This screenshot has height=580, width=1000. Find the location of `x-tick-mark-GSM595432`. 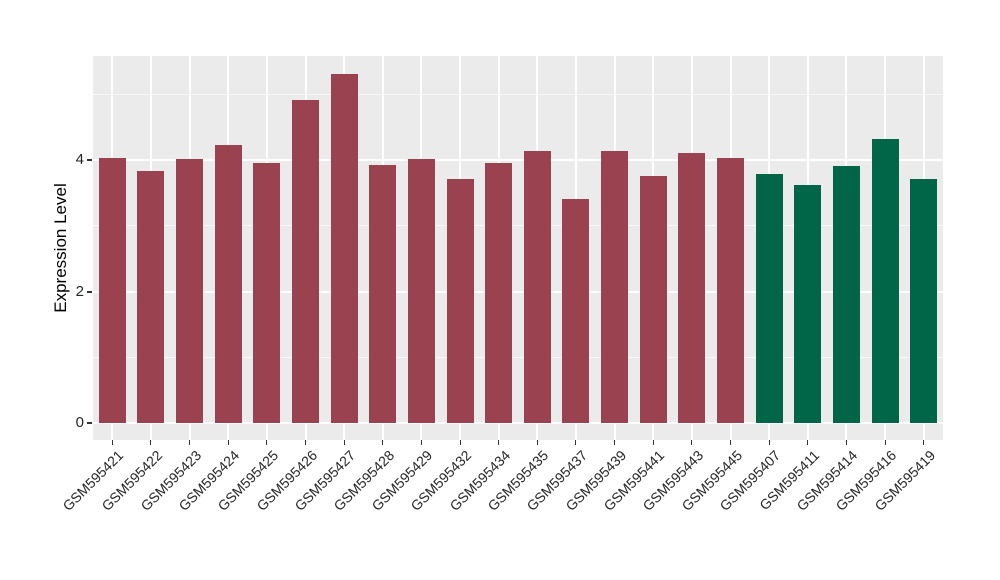

x-tick-mark-GSM595432 is located at coordinates (460, 442).